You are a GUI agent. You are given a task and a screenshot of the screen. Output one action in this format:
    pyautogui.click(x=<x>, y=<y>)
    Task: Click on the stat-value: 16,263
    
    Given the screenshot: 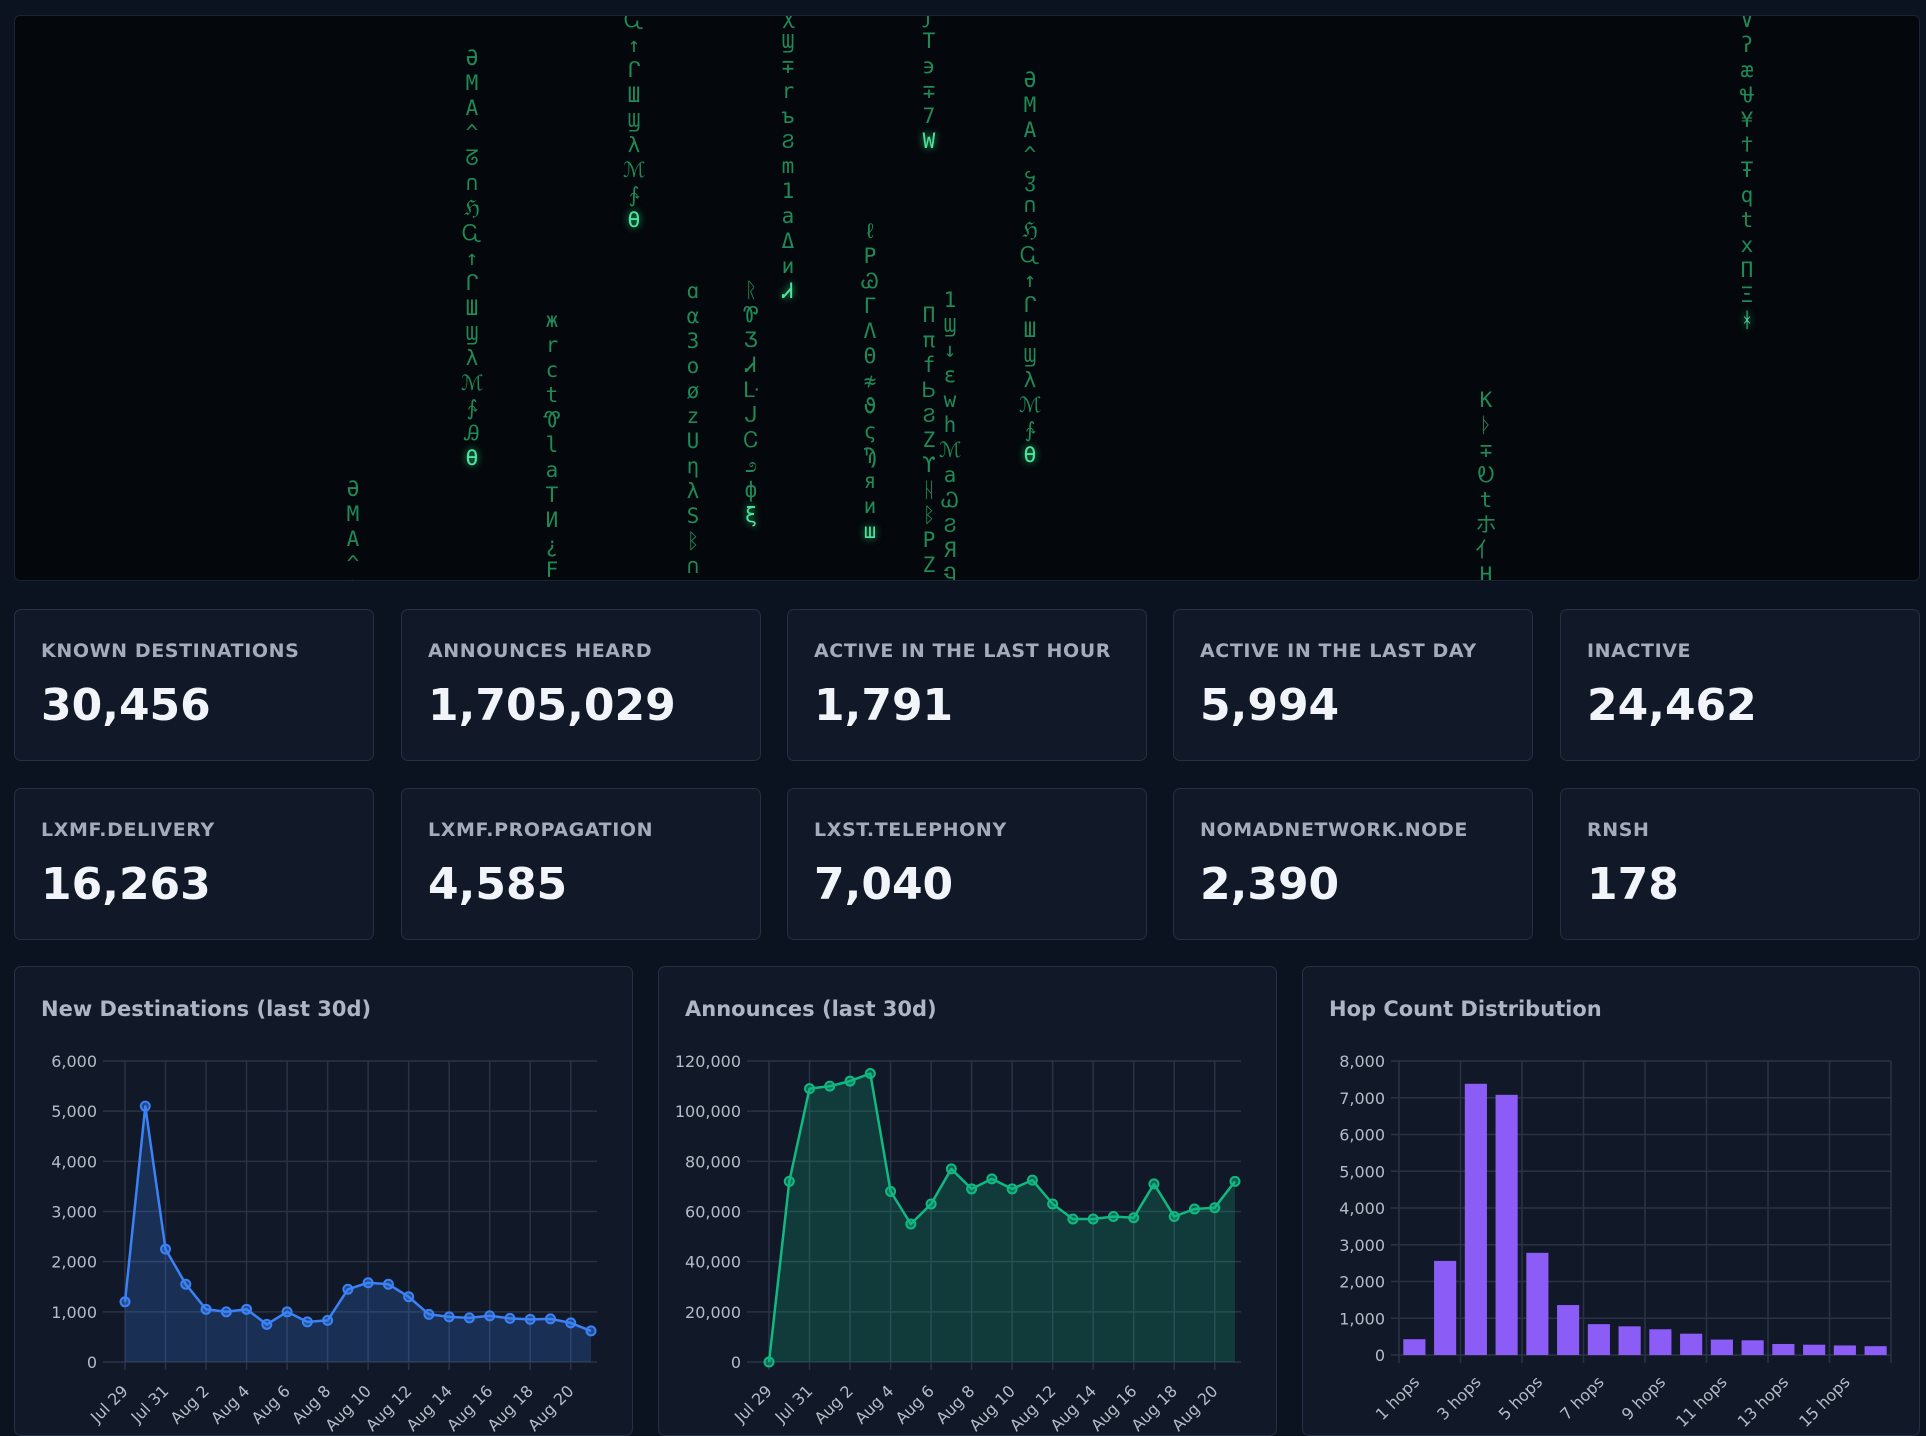 What is the action you would take?
    pyautogui.click(x=126, y=884)
    